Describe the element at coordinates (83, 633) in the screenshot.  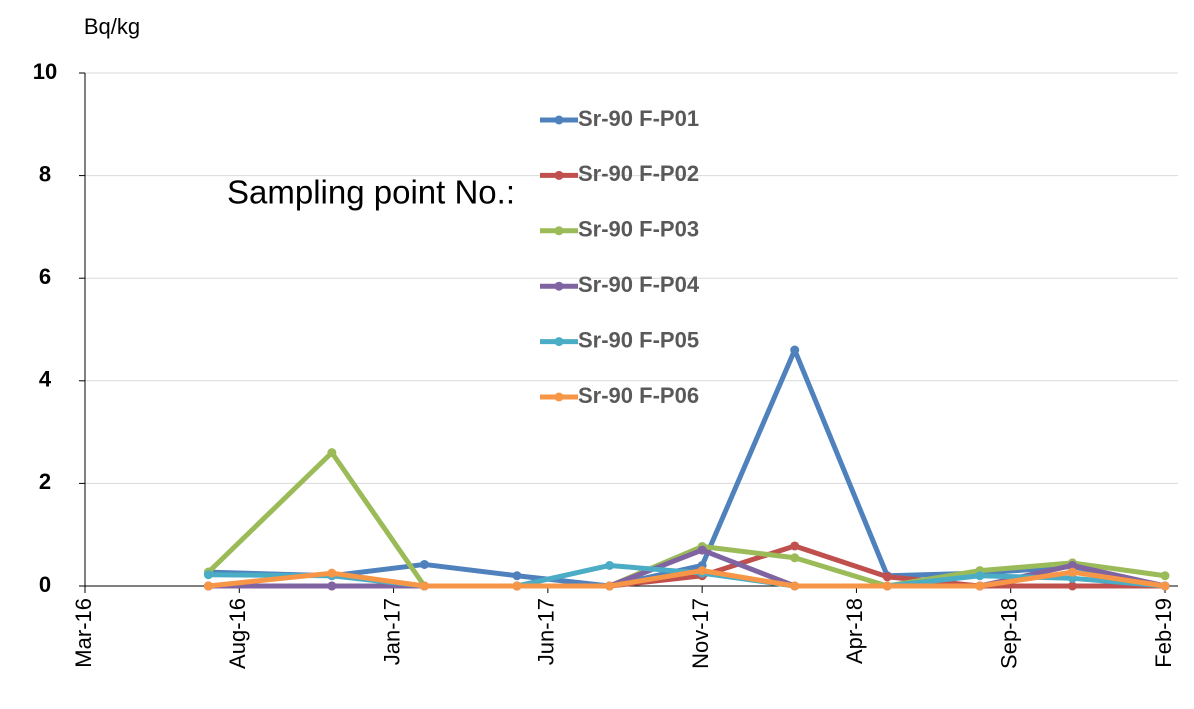
I see `x-tick-label: Mar-16` at that location.